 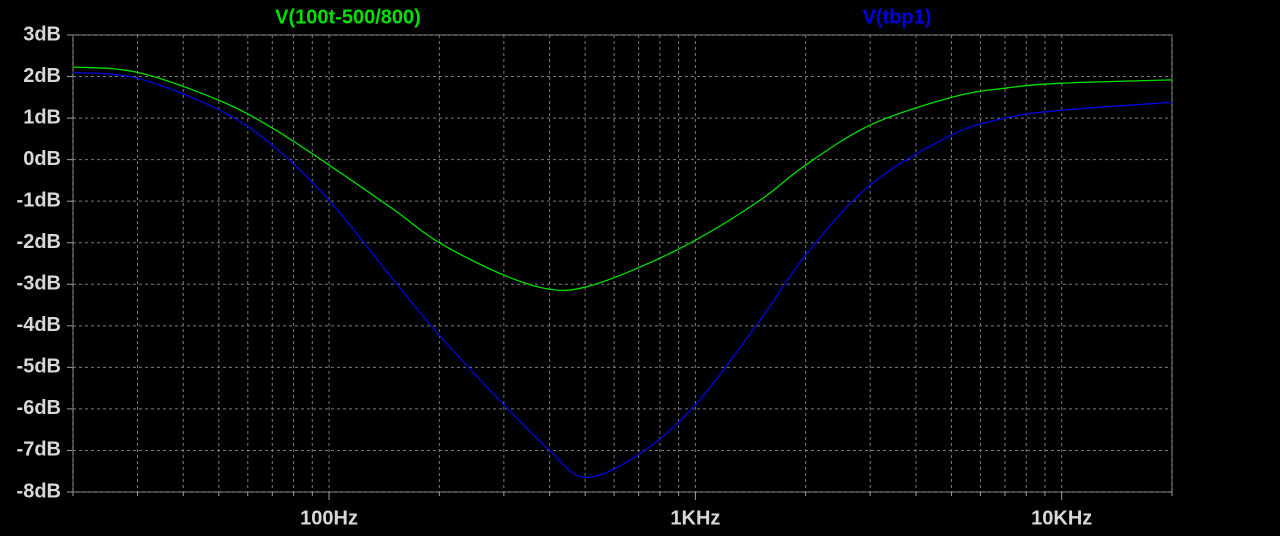 I want to click on y-tick-label: -8dB, so click(x=39, y=491).